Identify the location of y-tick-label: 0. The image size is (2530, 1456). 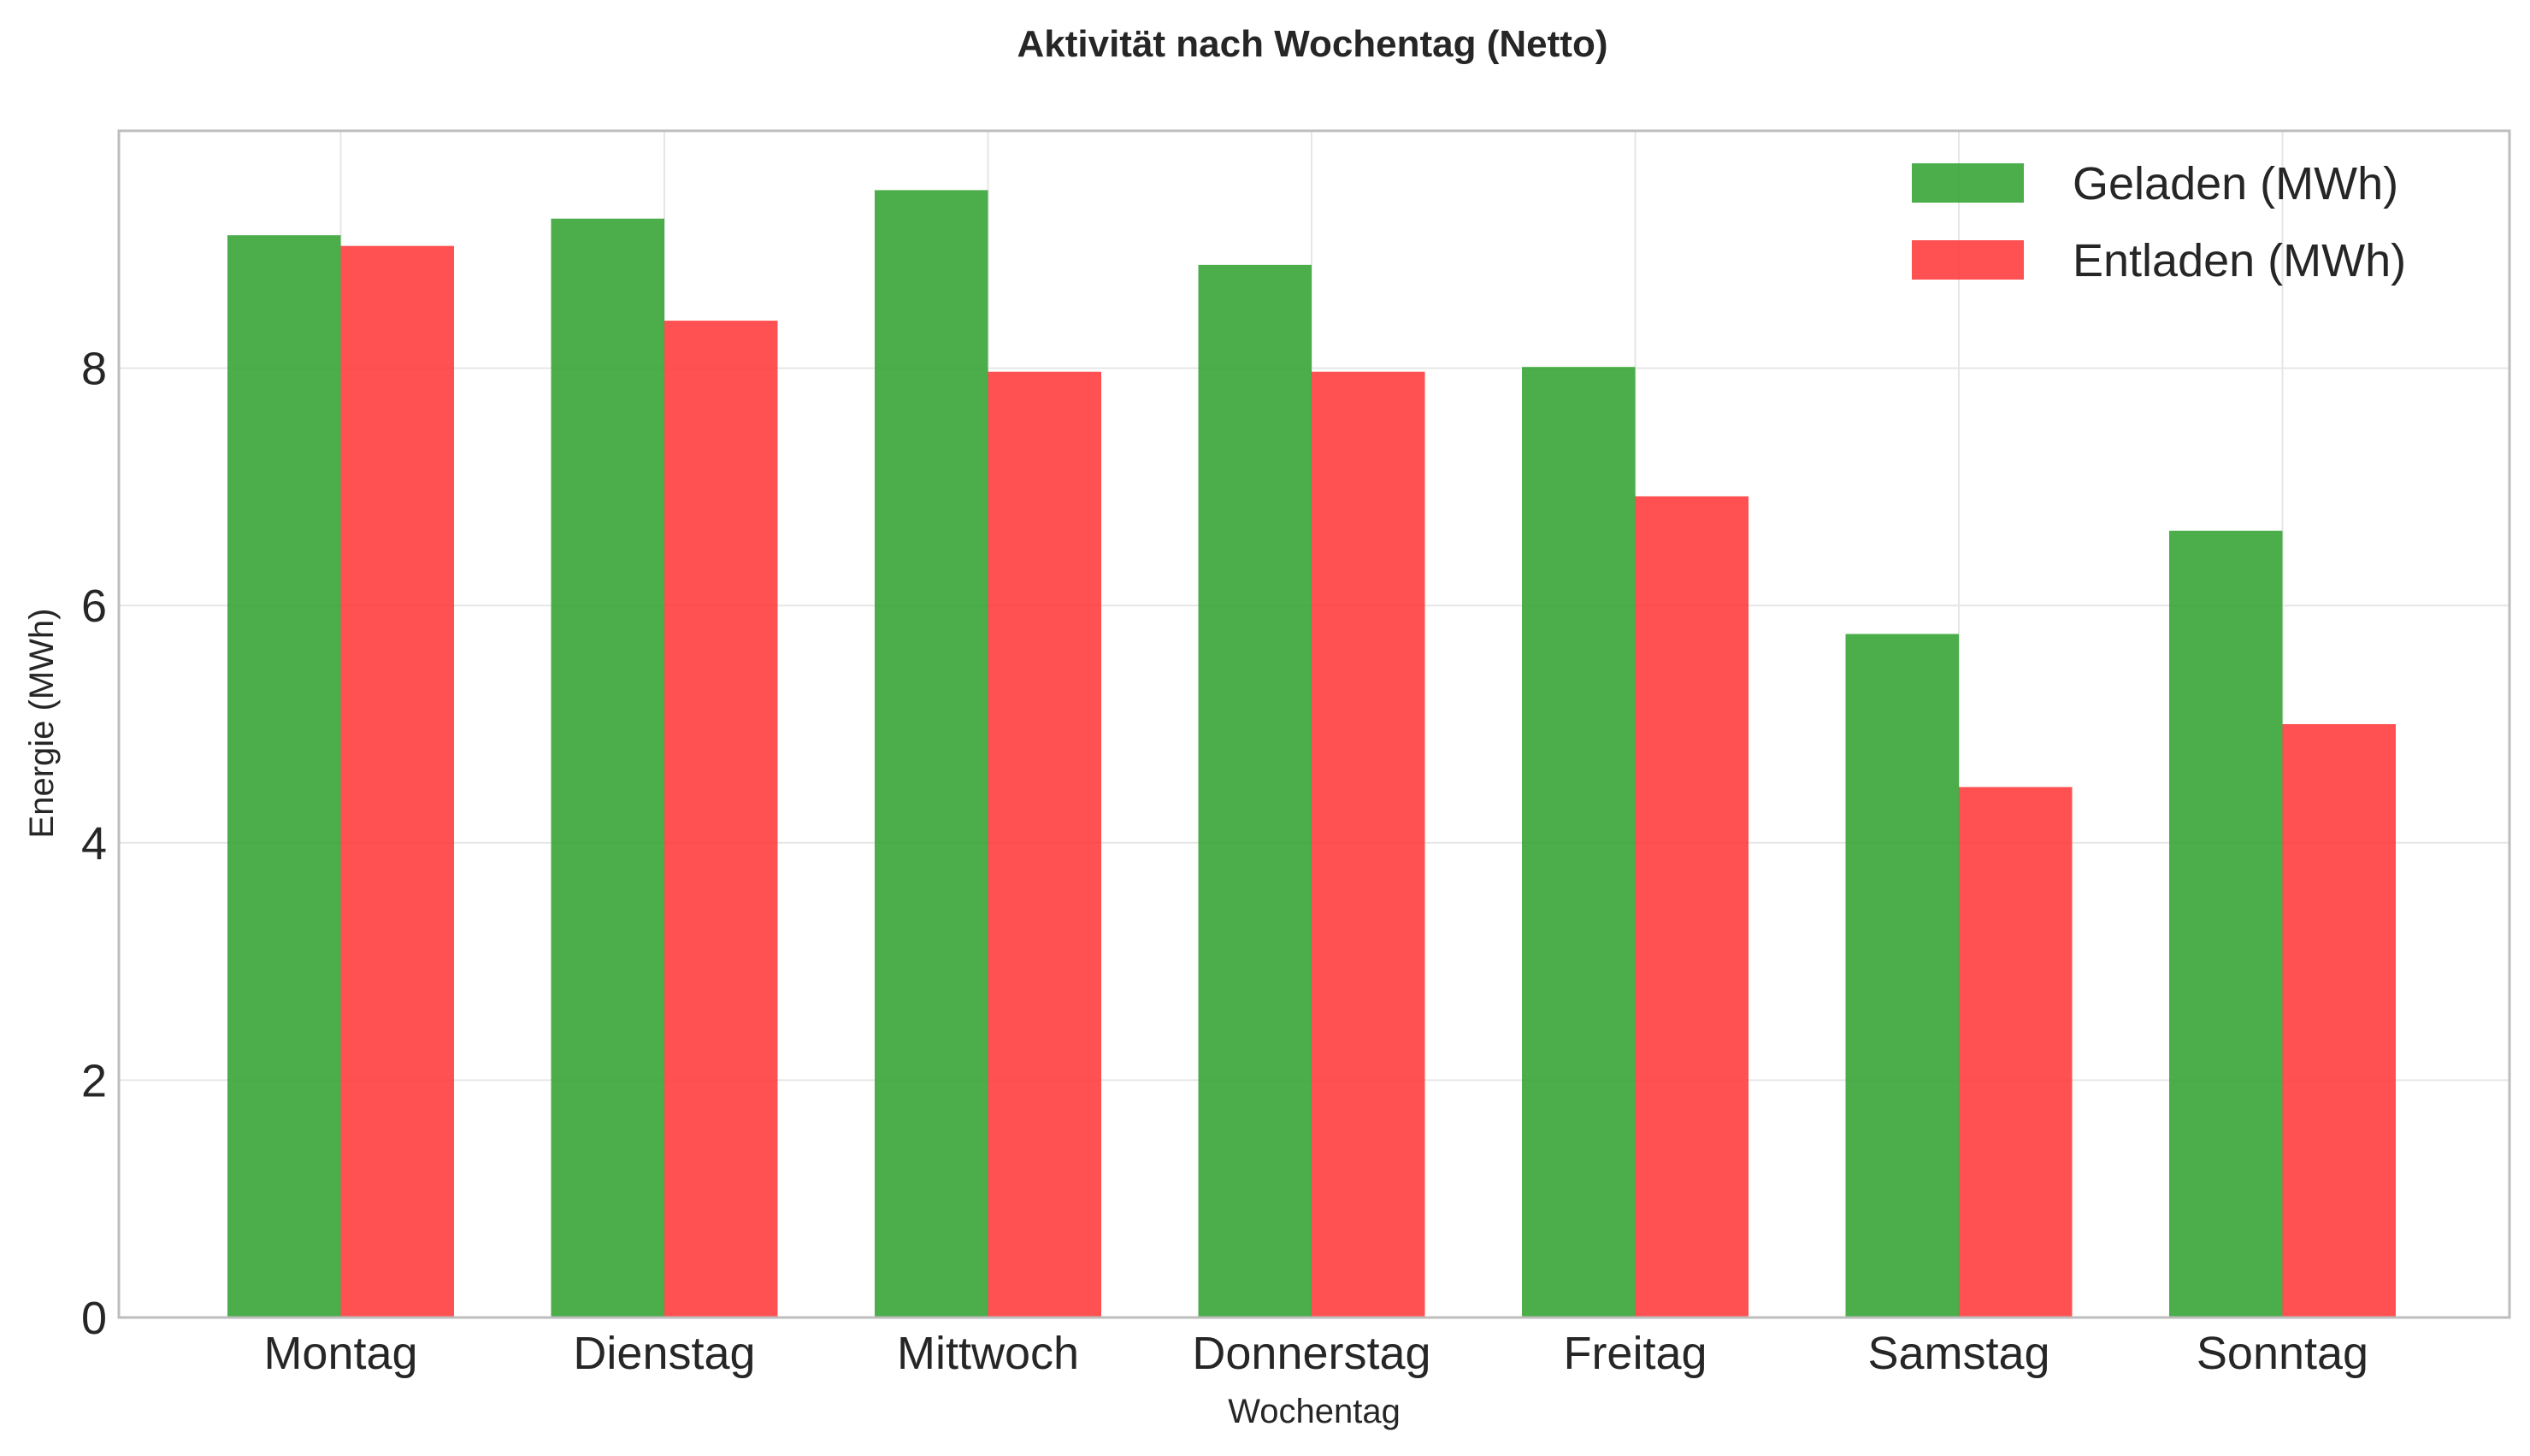
(94, 1319).